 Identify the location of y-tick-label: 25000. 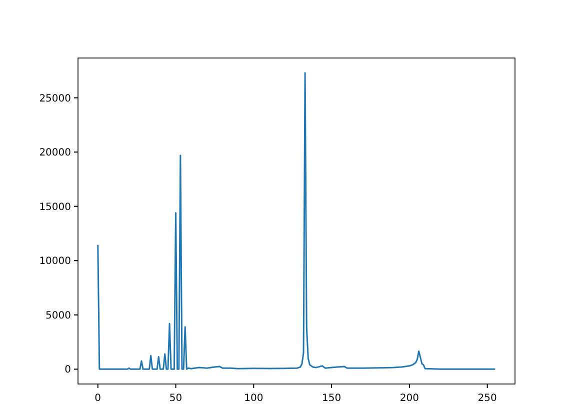
(55, 98).